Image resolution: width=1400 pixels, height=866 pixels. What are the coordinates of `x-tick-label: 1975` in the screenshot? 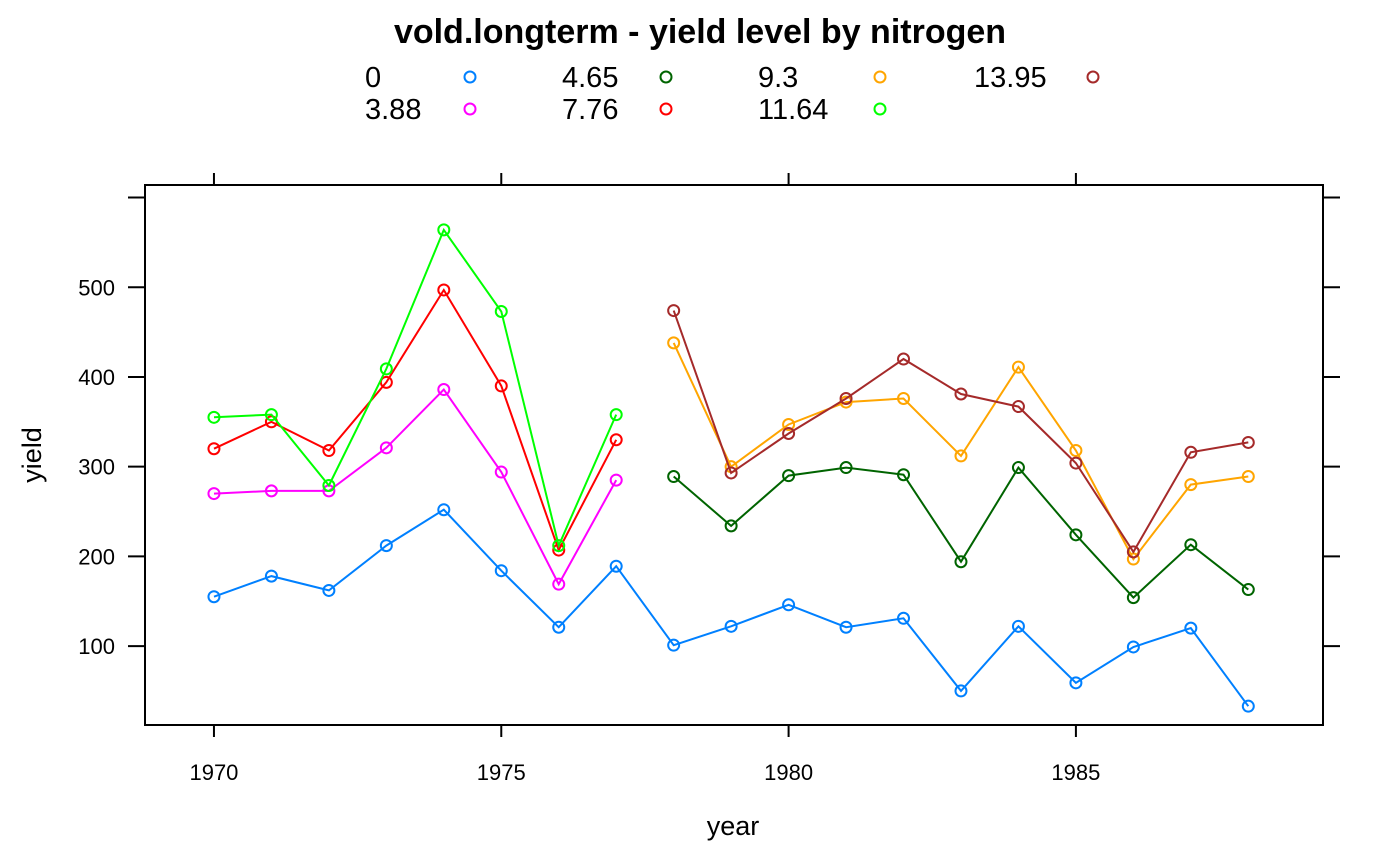 It's located at (501, 772).